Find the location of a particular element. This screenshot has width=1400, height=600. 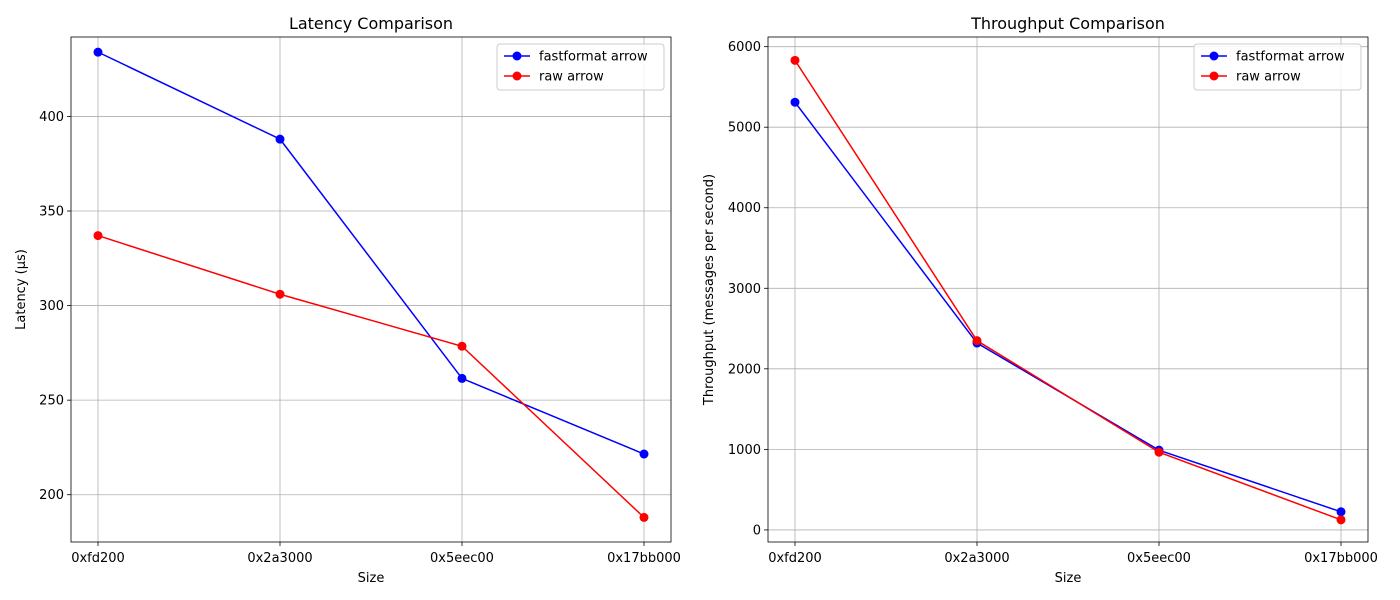

y-tick-label: 0 is located at coordinates (757, 530).